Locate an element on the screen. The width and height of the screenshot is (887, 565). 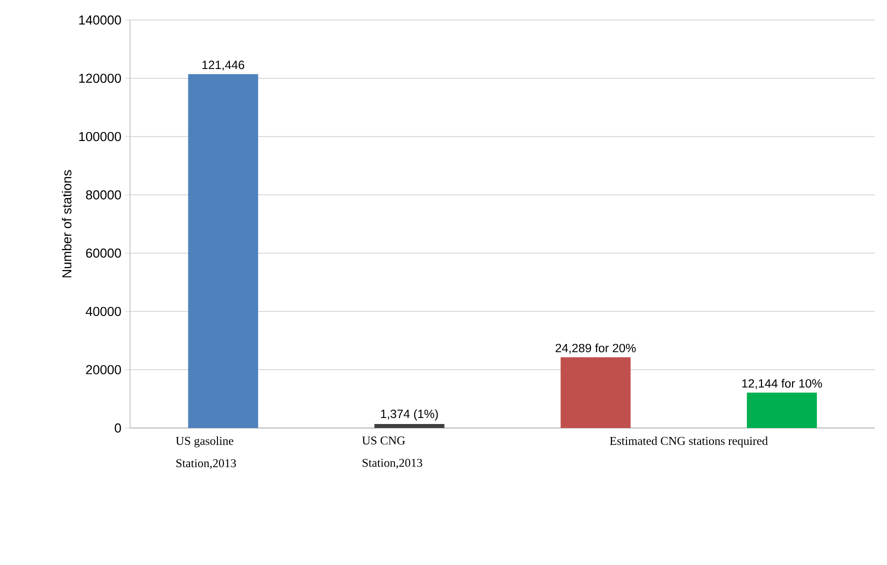
y-tick-label: 0 is located at coordinates (117, 428).